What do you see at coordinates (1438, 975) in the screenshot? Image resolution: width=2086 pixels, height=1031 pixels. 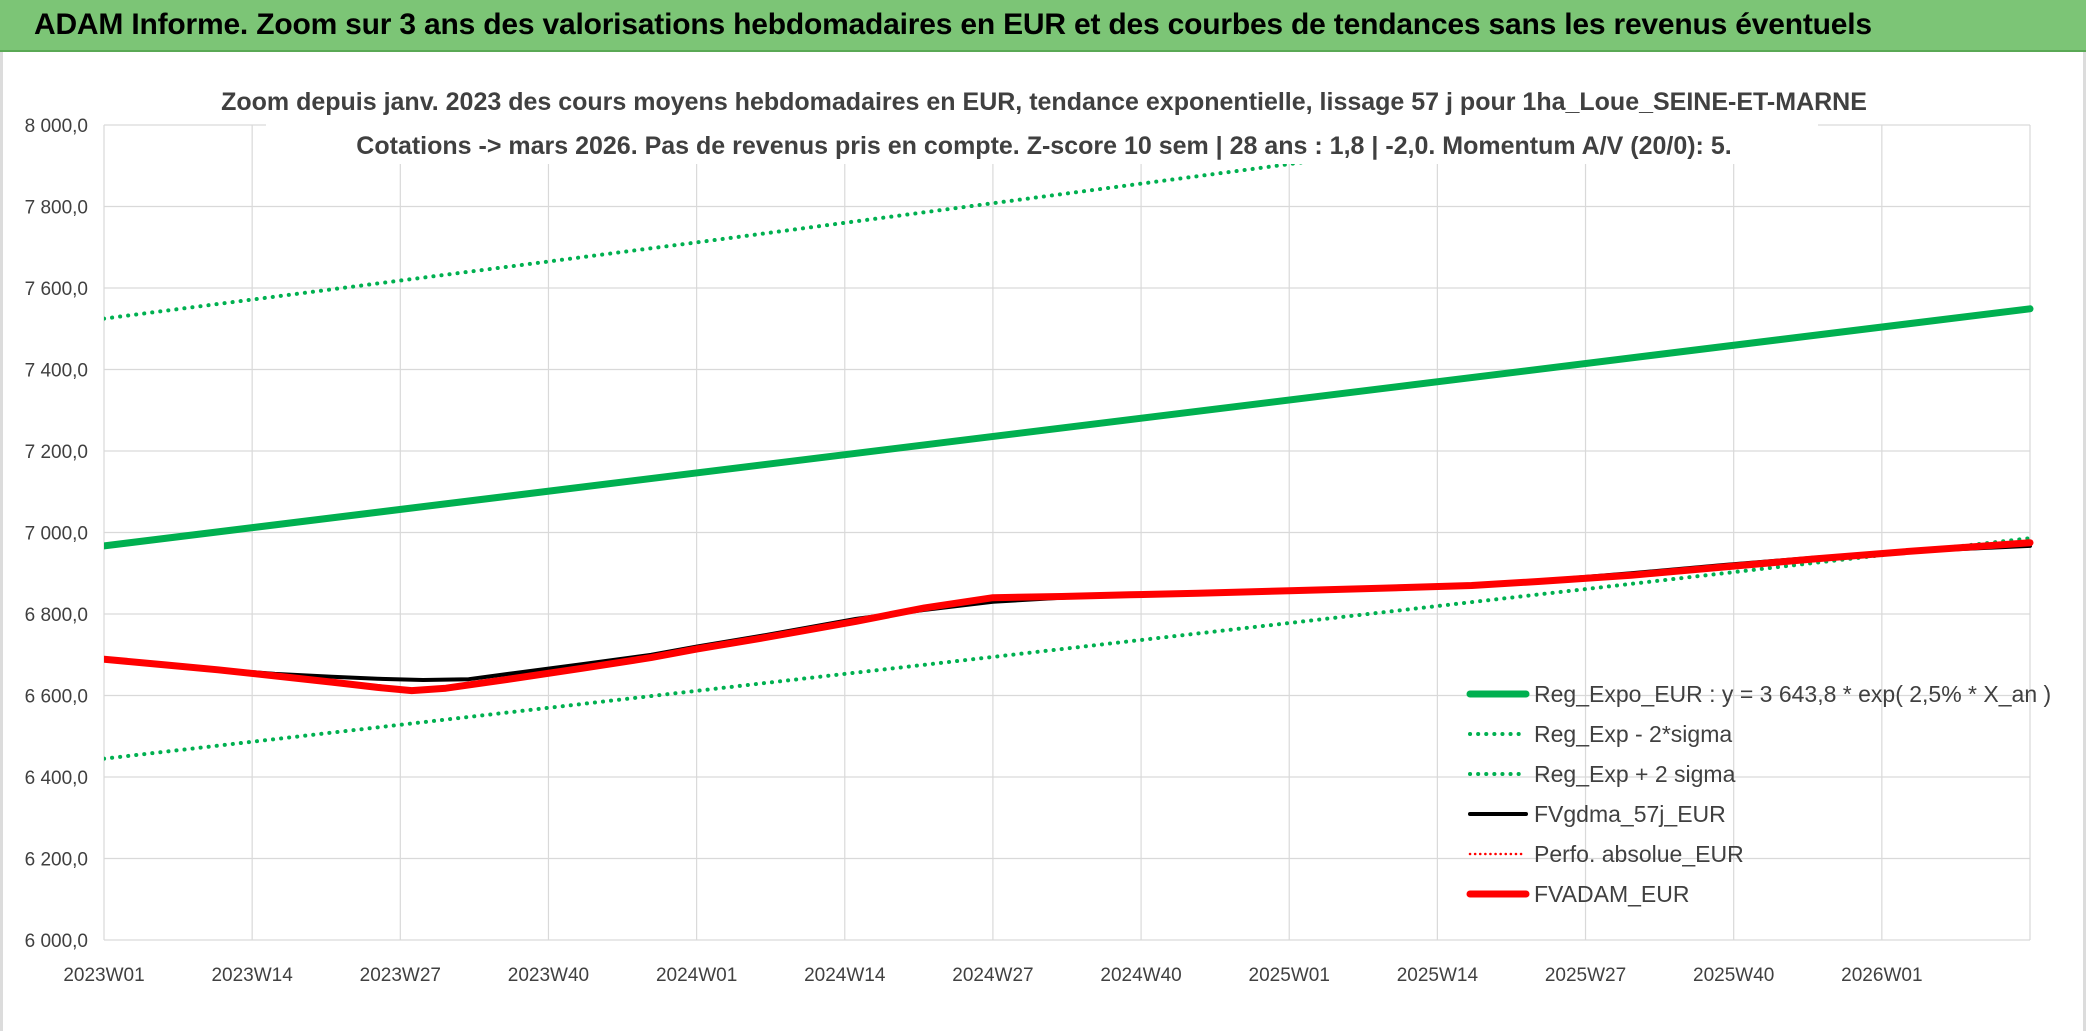 I see `x-tick-label: 2025W14` at bounding box center [1438, 975].